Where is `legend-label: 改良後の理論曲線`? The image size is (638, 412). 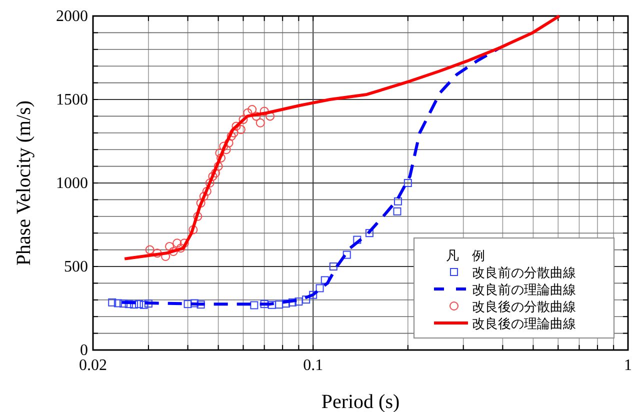
legend-label: 改良後の理論曲線 is located at coordinates (524, 323).